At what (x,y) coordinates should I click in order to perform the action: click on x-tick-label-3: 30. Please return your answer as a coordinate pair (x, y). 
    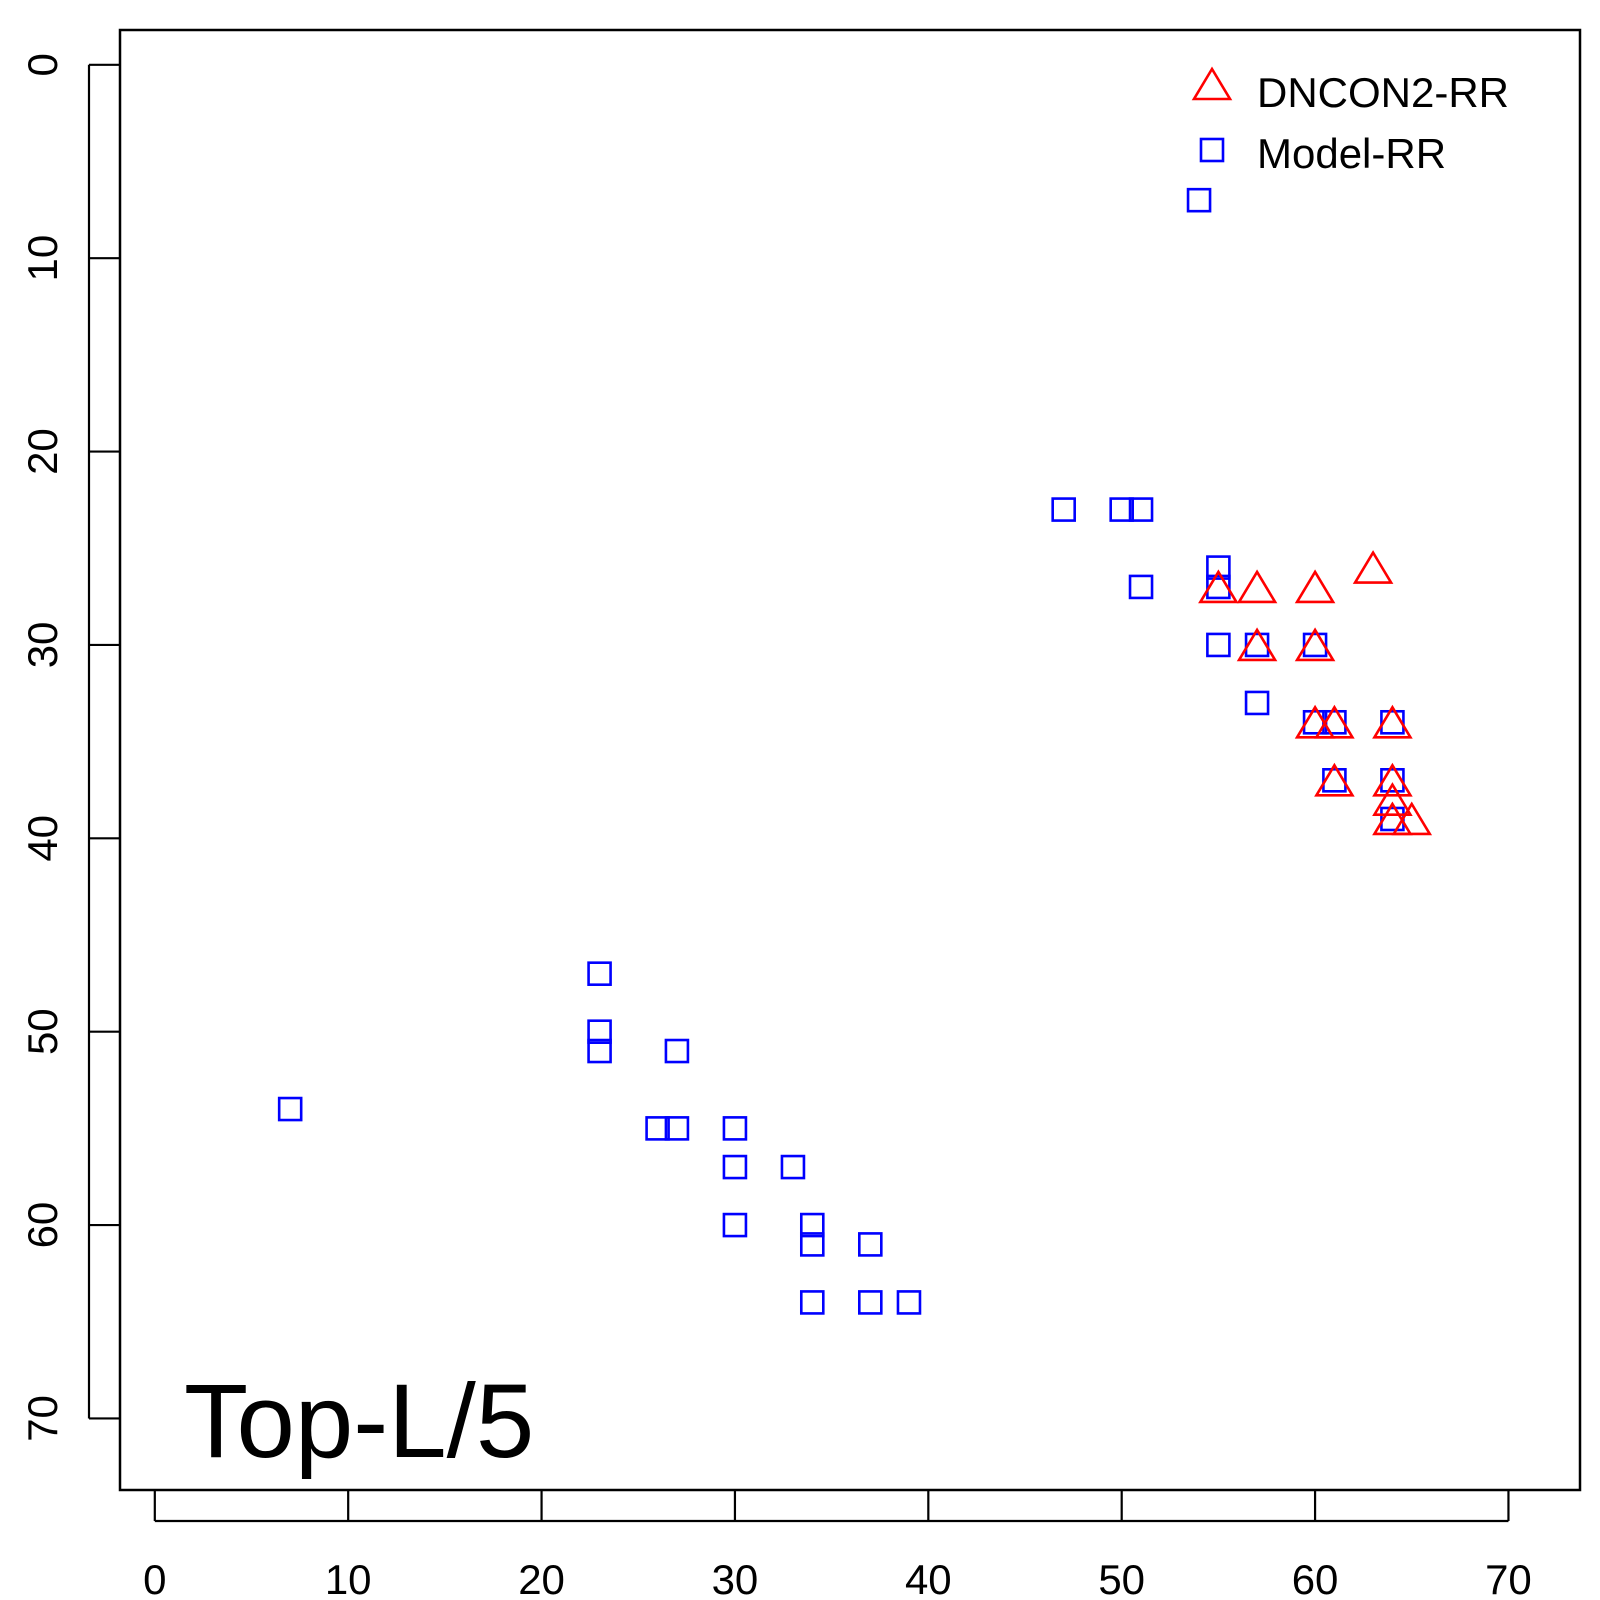
    Looking at the image, I should click on (735, 1578).